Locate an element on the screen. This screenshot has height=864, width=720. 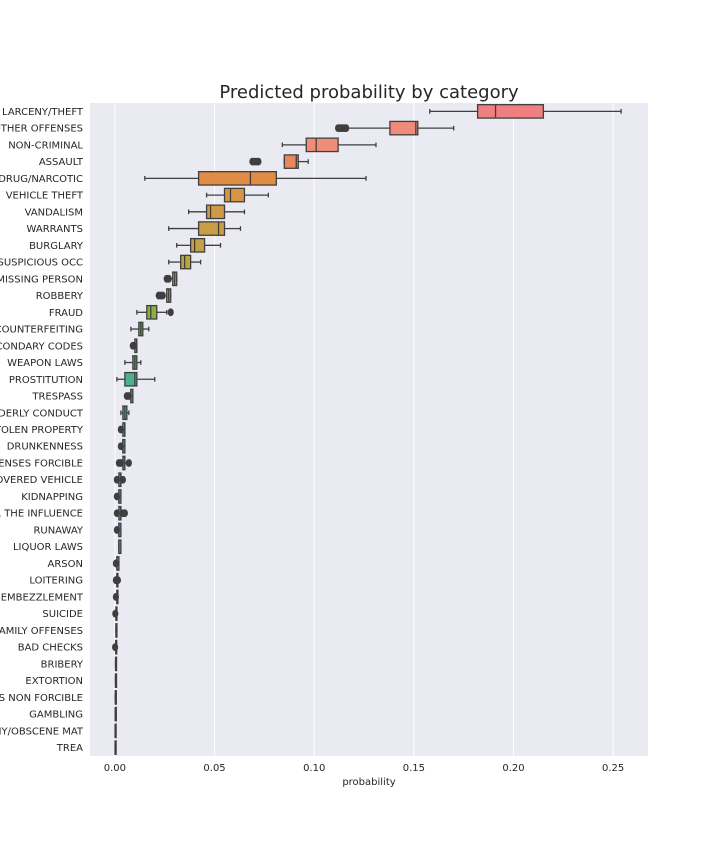
category-label: ARSON is located at coordinates (66, 564).